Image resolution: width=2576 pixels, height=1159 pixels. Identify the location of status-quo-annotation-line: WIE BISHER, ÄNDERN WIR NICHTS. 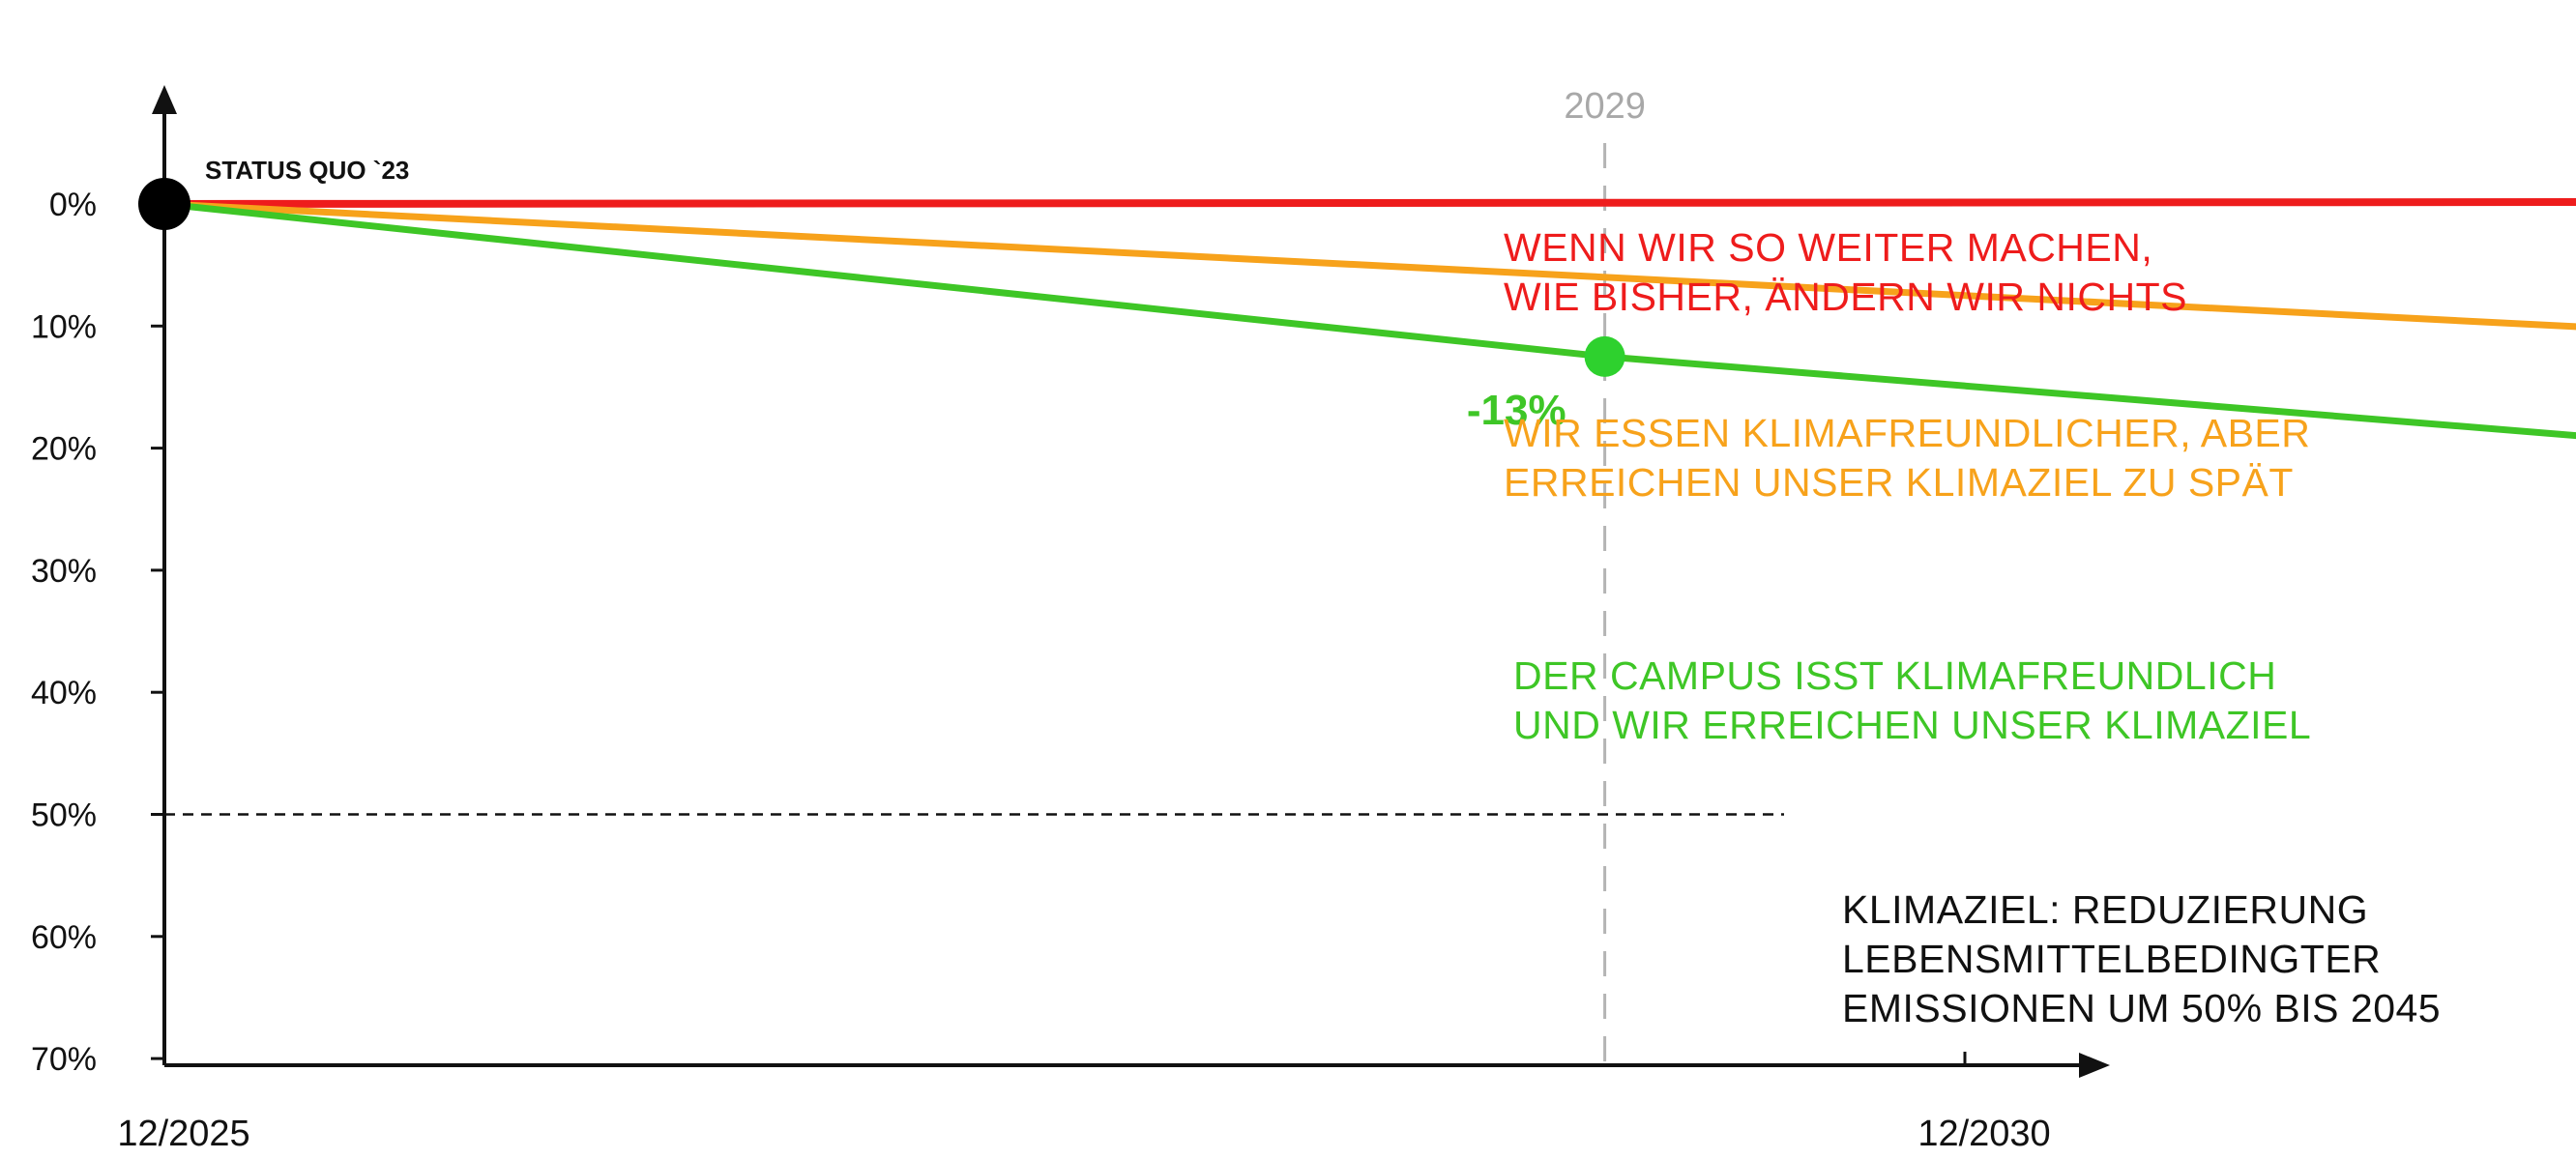
(1845, 297).